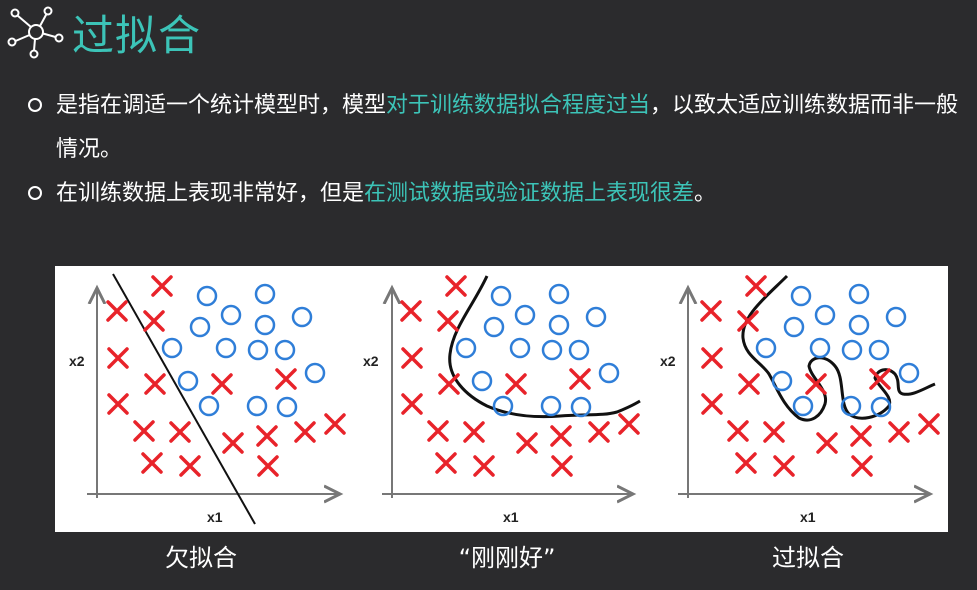 The width and height of the screenshot is (977, 590). What do you see at coordinates (221, 105) in the screenshot?
I see `bullet-1-part-1: 是指在调适一个统计模型时，模型` at bounding box center [221, 105].